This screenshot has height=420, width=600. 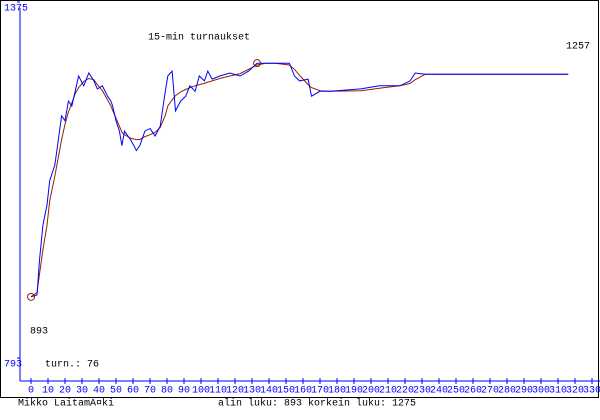 I want to click on x-tick-label: 10, so click(x=48, y=391).